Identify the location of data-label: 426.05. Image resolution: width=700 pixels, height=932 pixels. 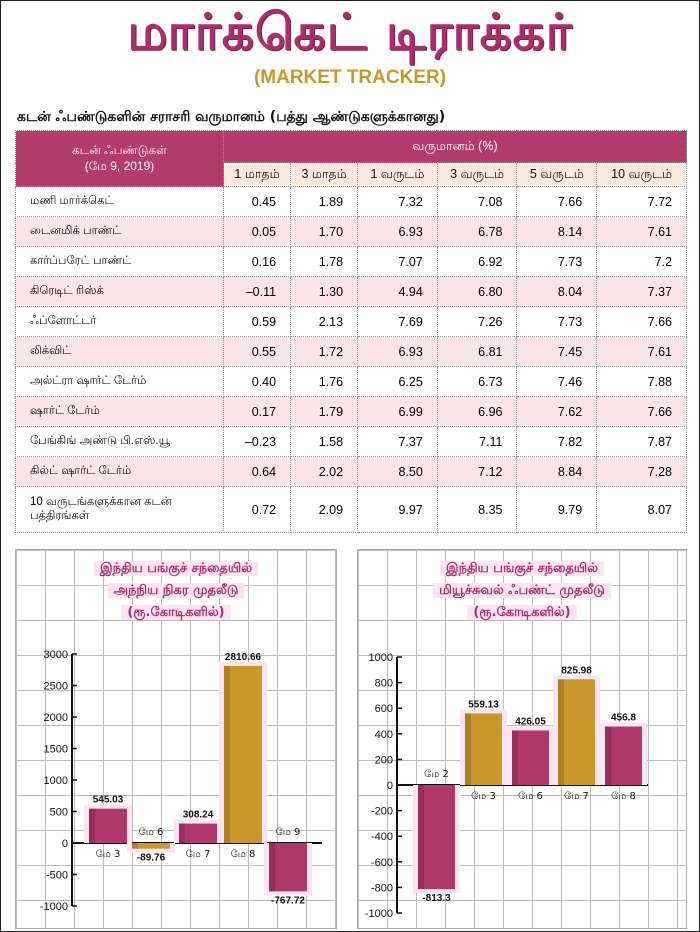
(530, 721).